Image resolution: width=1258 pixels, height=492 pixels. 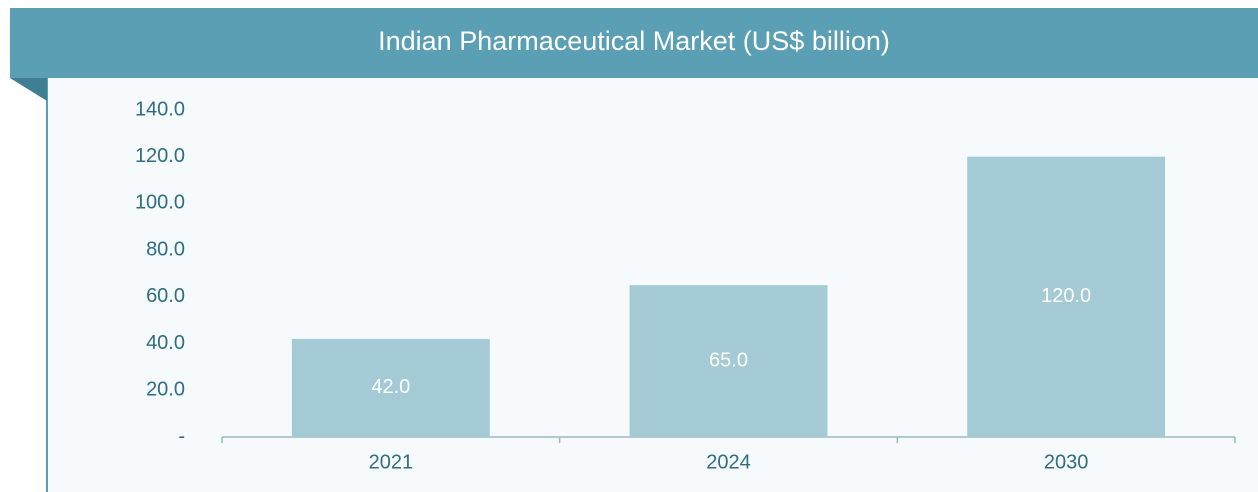 What do you see at coordinates (165, 343) in the screenshot?
I see `y-tick-label: 40.0` at bounding box center [165, 343].